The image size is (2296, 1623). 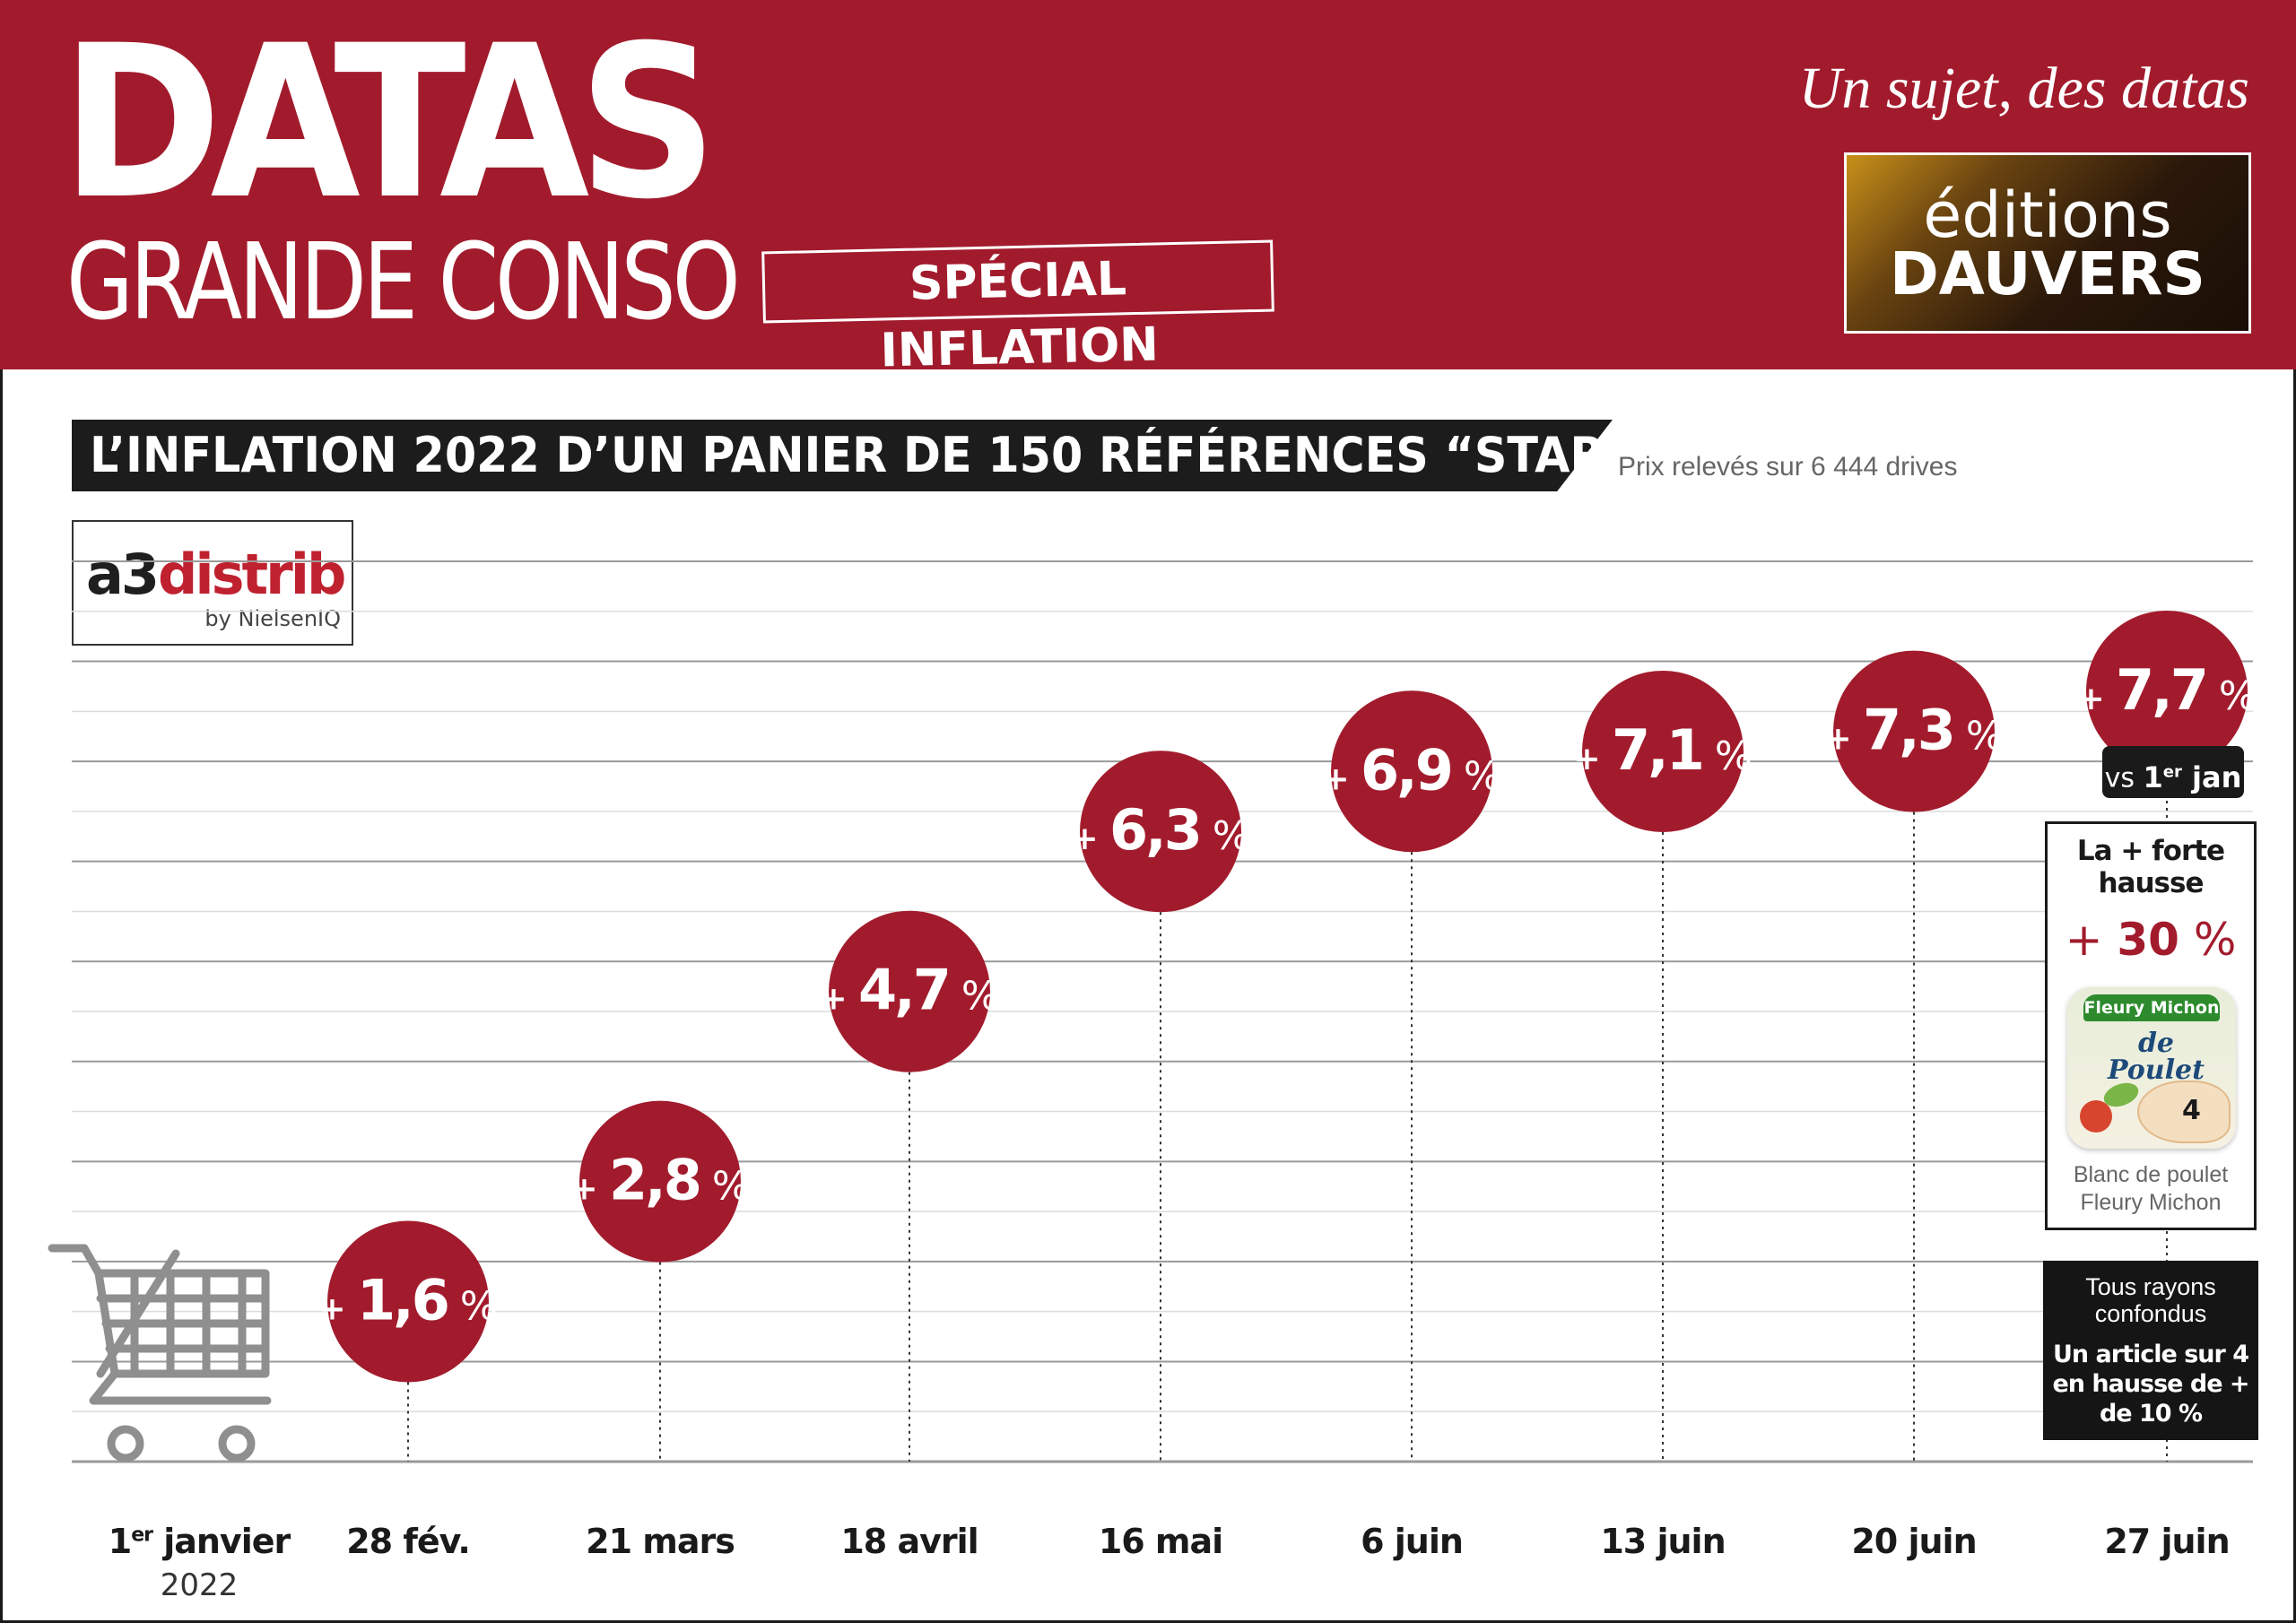 I want to click on data-label: + 6,9 %, so click(x=1411, y=770).